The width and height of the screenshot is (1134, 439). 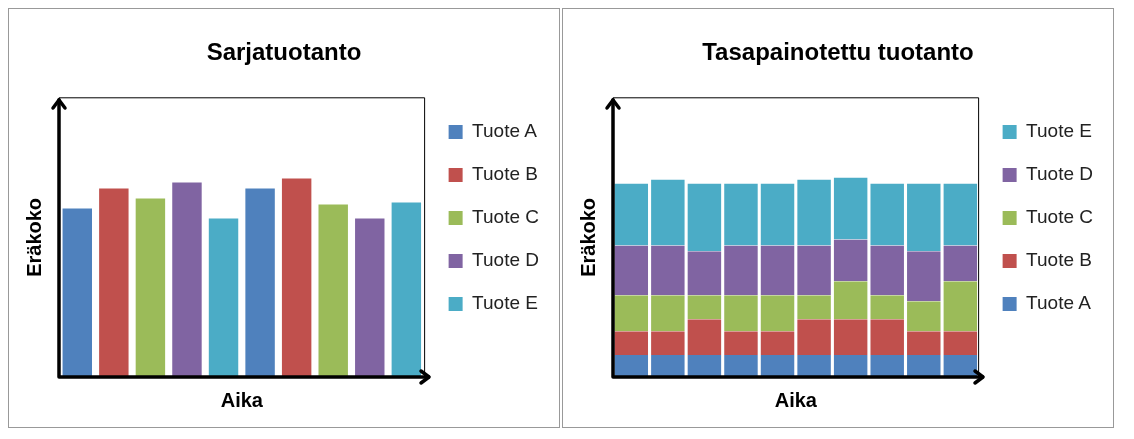 I want to click on chart-title: Sarjatuotanto, so click(x=284, y=52).